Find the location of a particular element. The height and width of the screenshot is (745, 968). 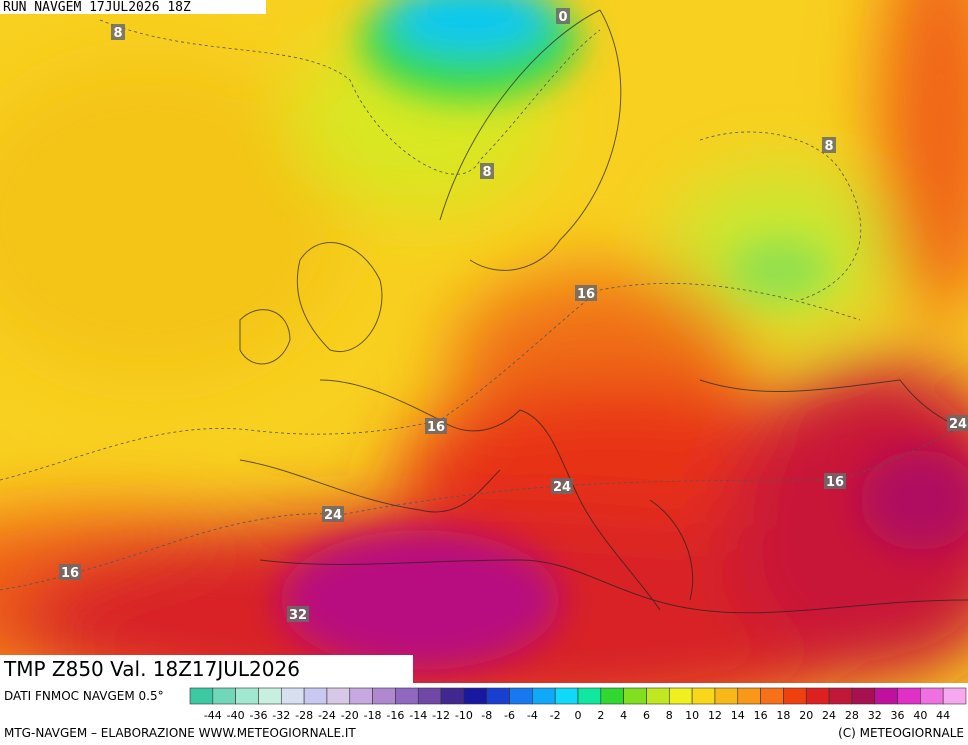

scale-label: -28 is located at coordinates (304, 715).